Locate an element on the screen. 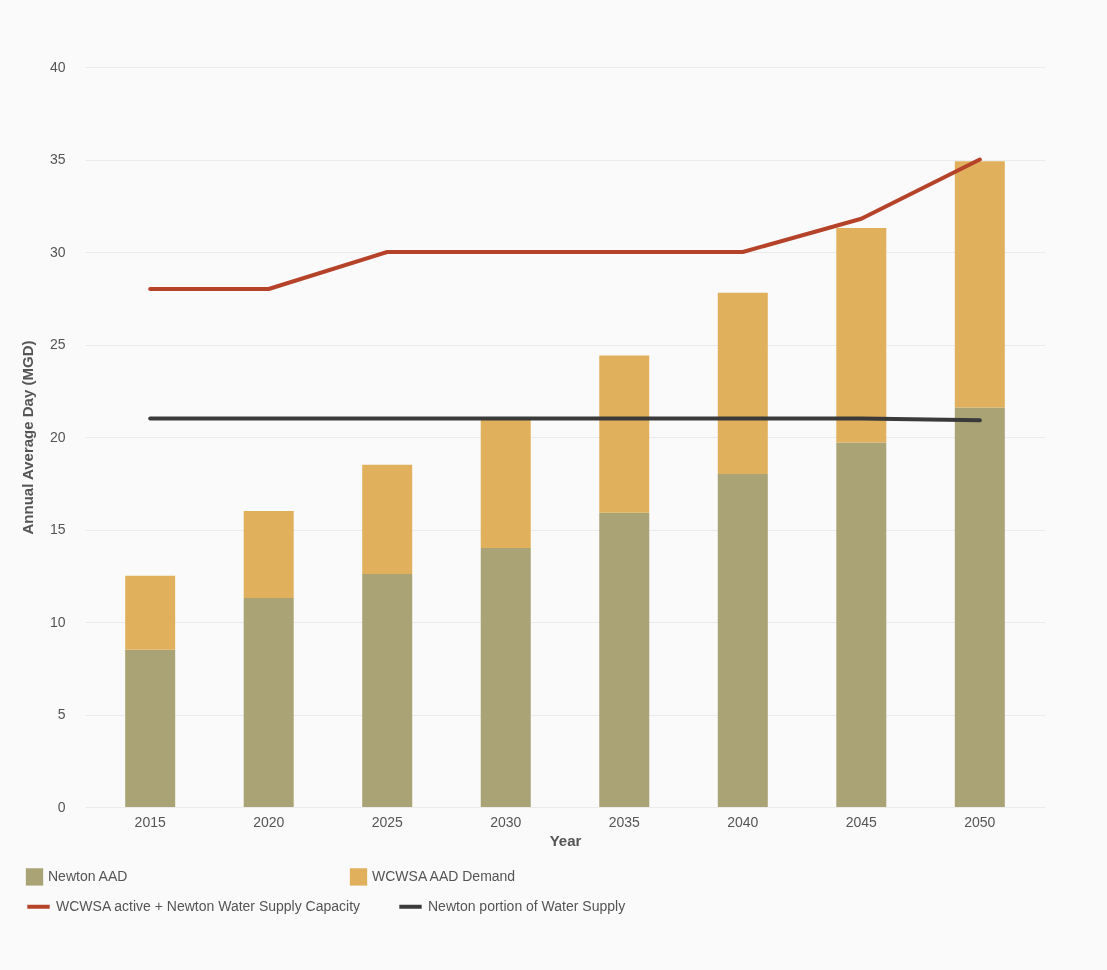  line-series is located at coordinates (565, 224).